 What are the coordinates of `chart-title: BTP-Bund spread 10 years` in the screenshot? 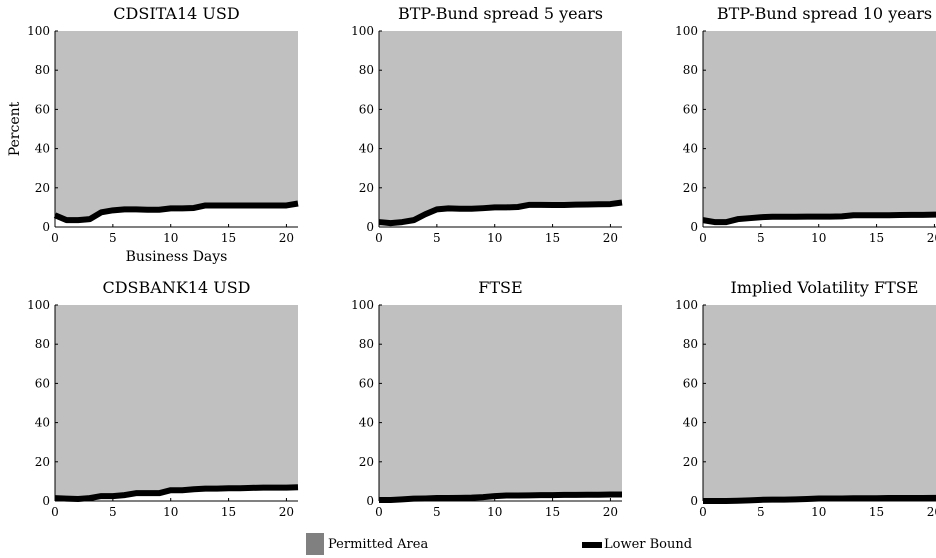 It's located at (824, 13).